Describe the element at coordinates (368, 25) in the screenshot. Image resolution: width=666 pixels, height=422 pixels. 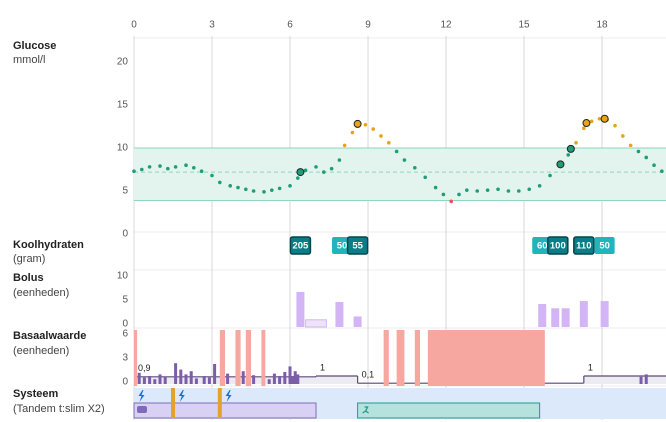
I see `x-tick-label: 9` at that location.